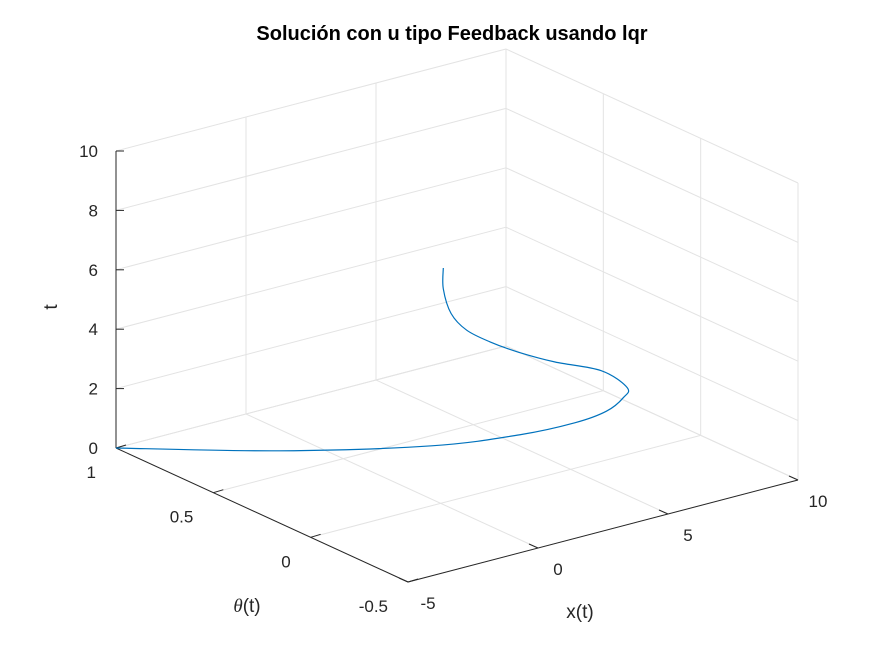  What do you see at coordinates (687, 535) in the screenshot?
I see `x-tick-label: 5` at bounding box center [687, 535].